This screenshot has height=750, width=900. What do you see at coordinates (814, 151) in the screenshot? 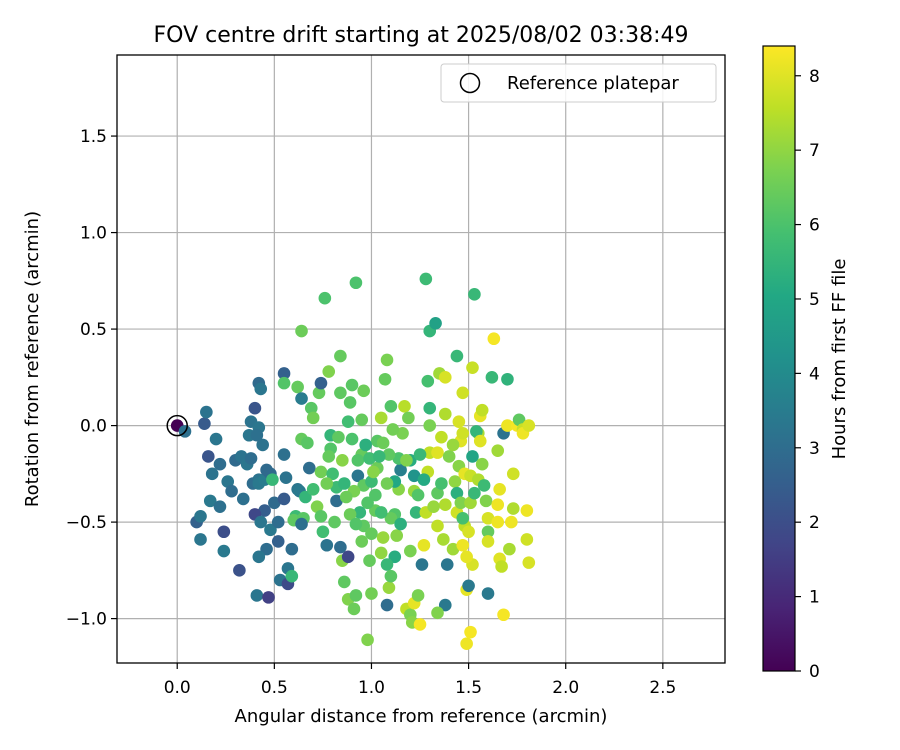
I see `colorbar-tick-label: 7` at bounding box center [814, 151].